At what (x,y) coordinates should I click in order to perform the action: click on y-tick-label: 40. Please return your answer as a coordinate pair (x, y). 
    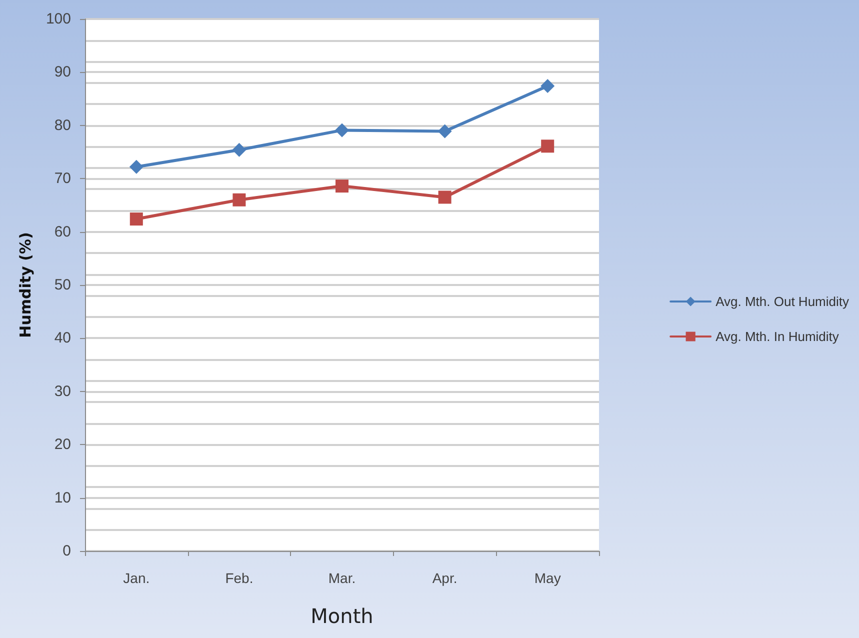
    Looking at the image, I should click on (62, 338).